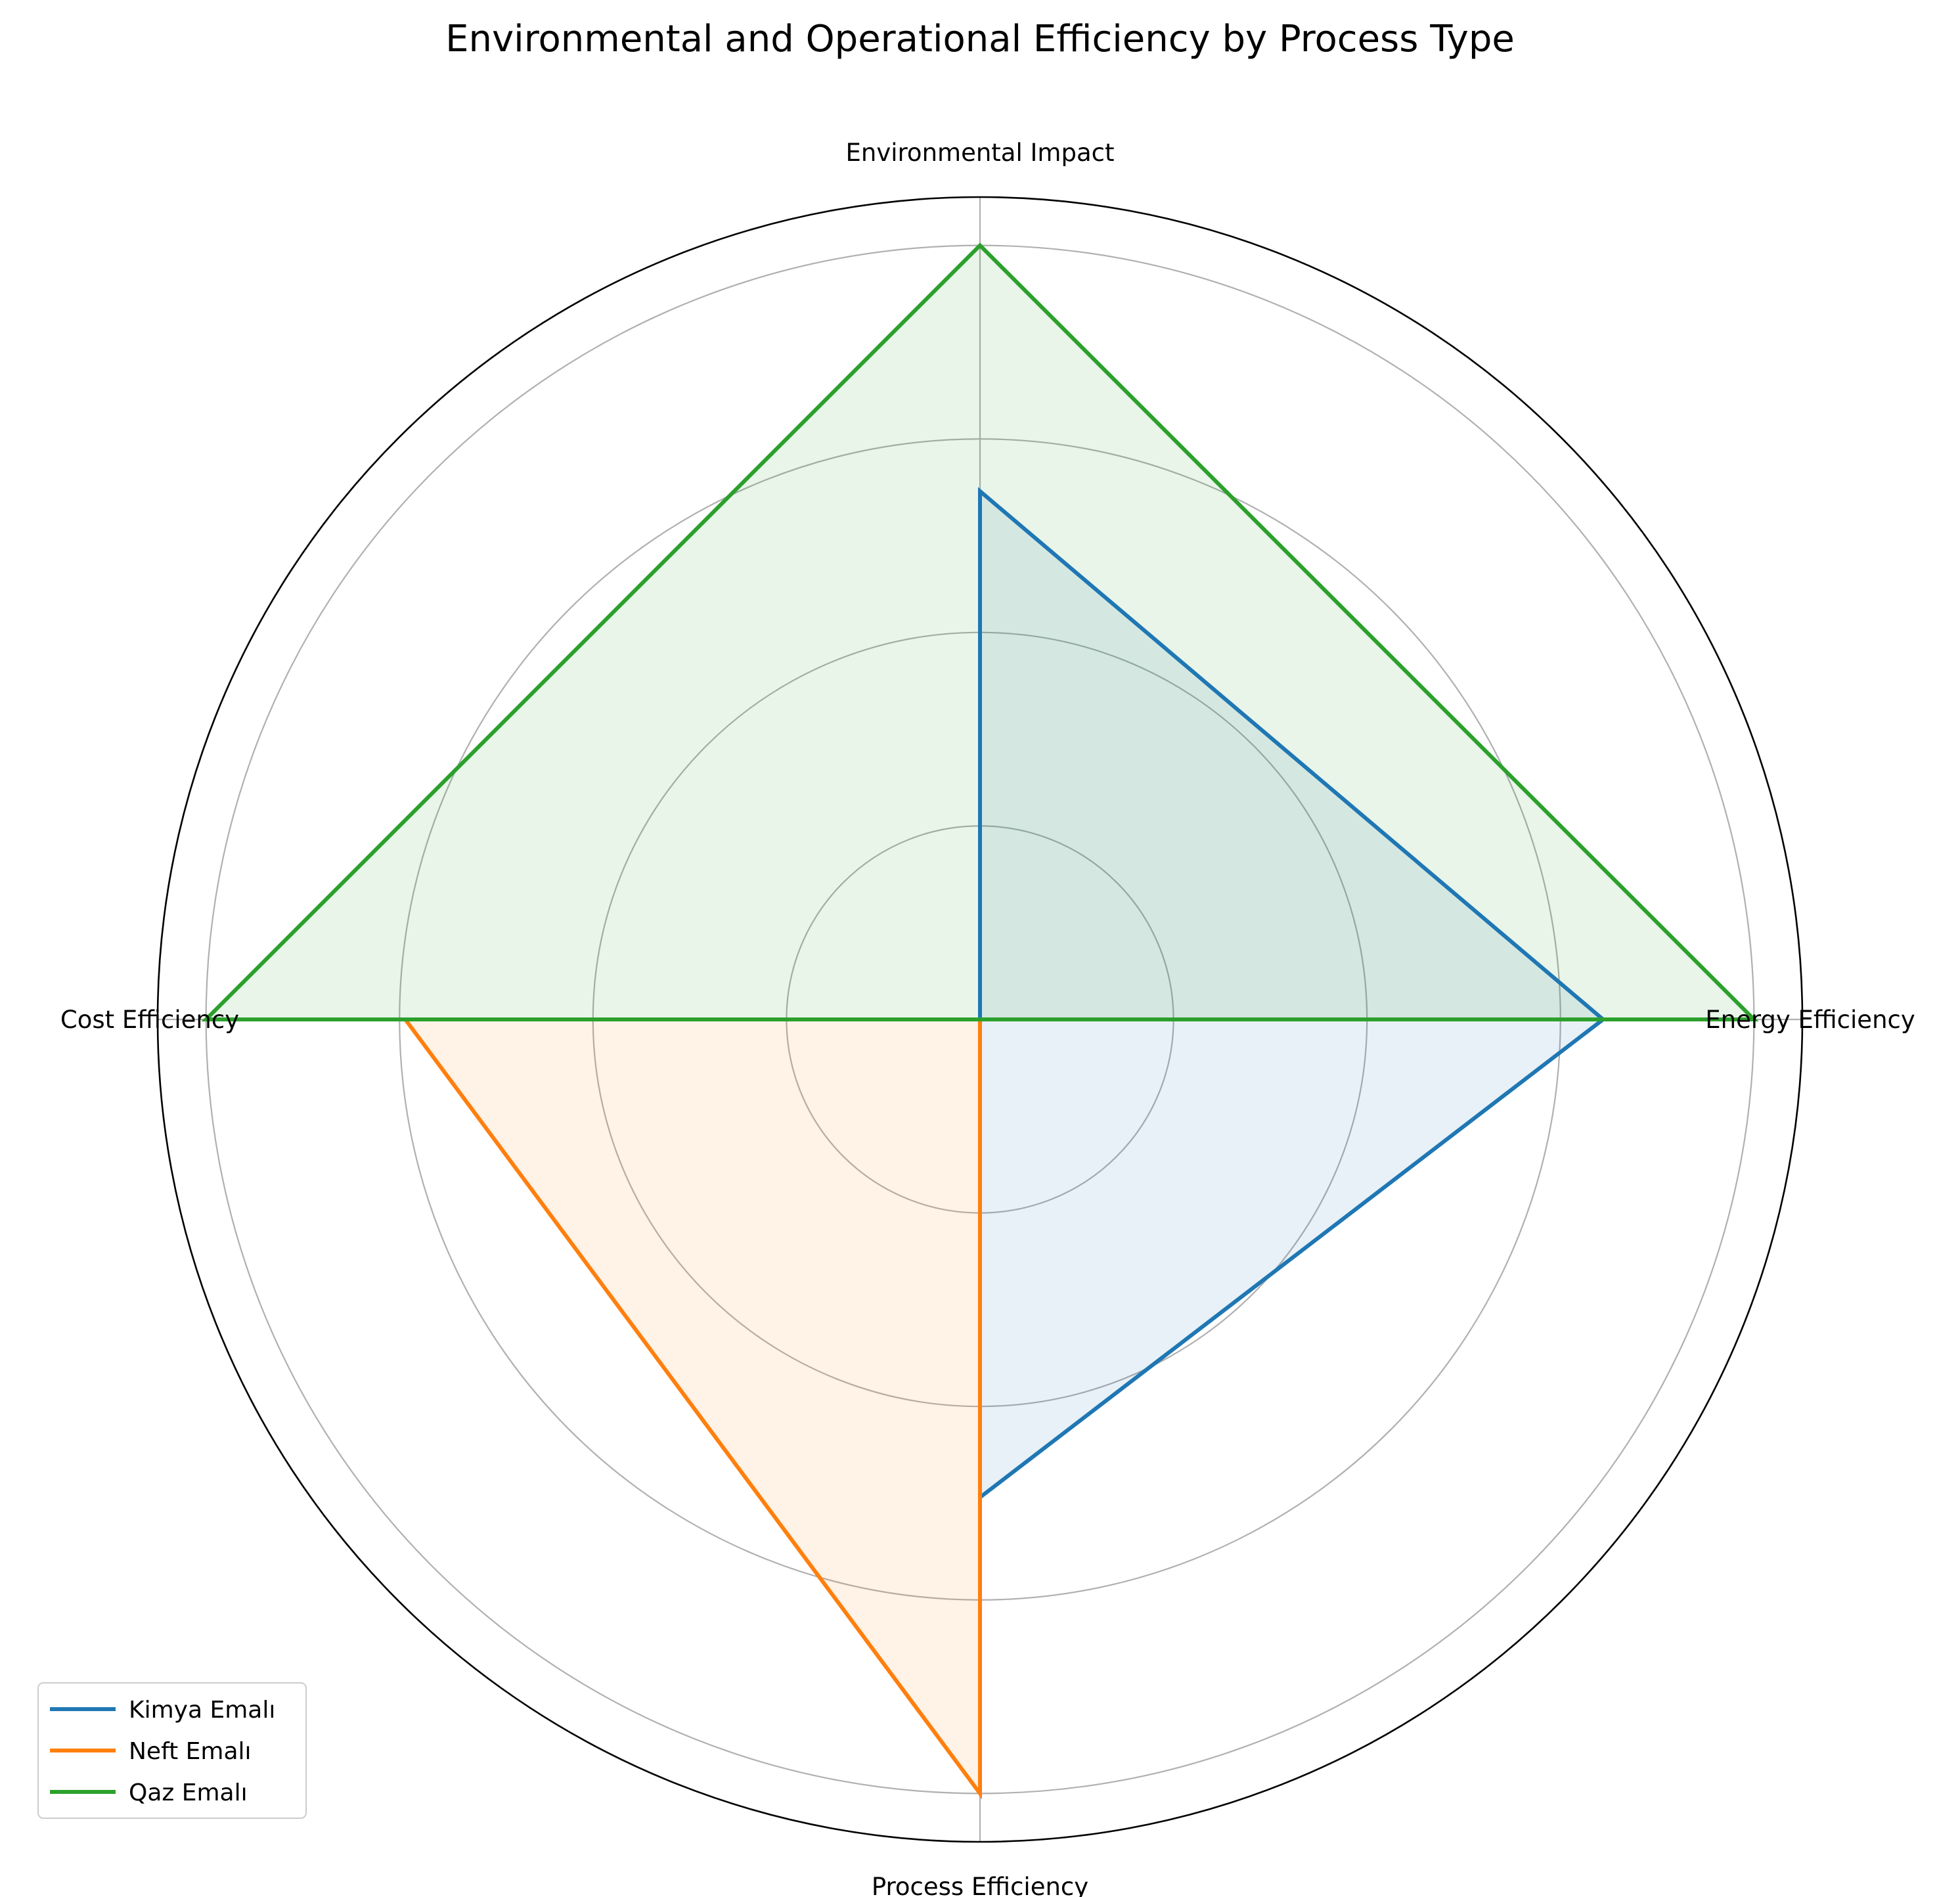 The width and height of the screenshot is (1960, 1897). Describe the element at coordinates (202, 1710) in the screenshot. I see `legend-label-kimya: Kimya Emalı` at that location.